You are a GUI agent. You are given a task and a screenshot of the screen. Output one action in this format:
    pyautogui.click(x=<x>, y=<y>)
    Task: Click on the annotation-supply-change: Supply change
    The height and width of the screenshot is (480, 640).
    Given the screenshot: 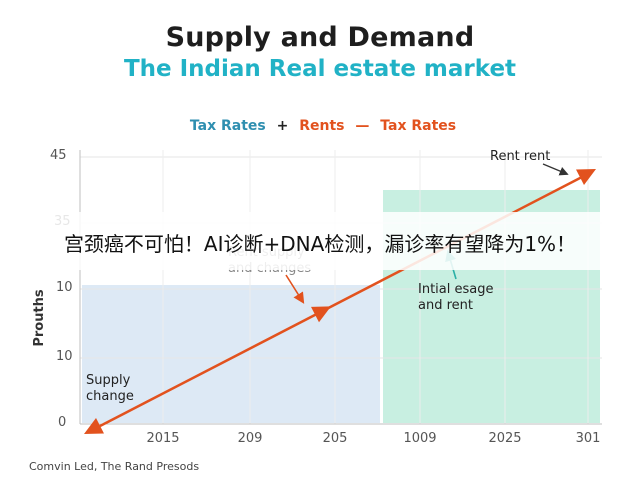 What is the action you would take?
    pyautogui.click(x=110, y=388)
    